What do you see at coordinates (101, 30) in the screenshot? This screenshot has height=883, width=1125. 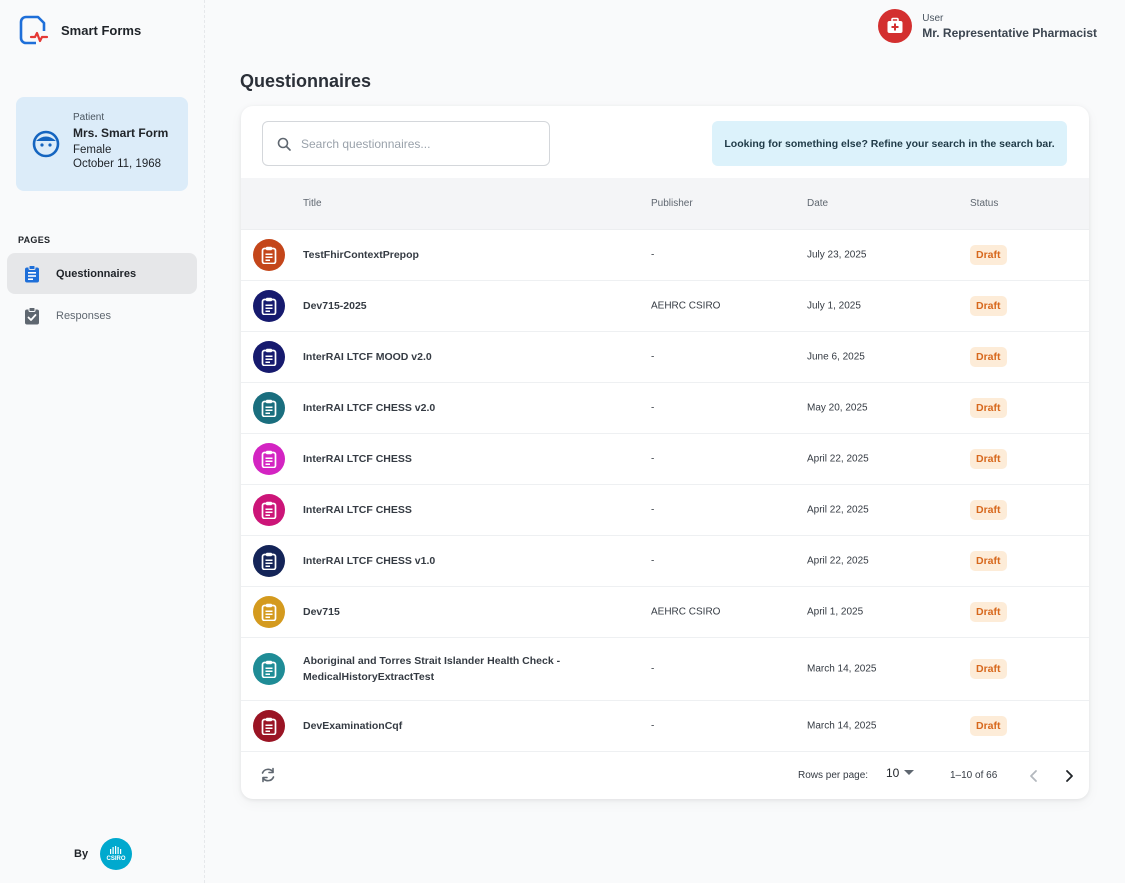 I see `app-name: Smart Forms` at bounding box center [101, 30].